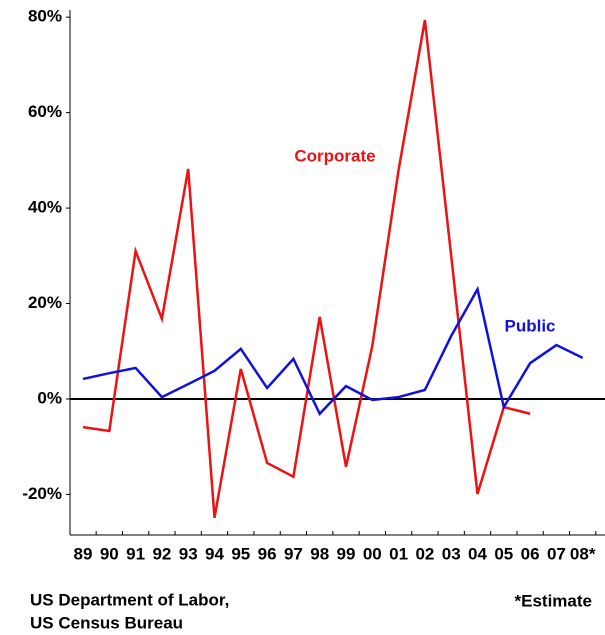 This screenshot has width=605, height=635. I want to click on x-tick-label: 05, so click(503, 553).